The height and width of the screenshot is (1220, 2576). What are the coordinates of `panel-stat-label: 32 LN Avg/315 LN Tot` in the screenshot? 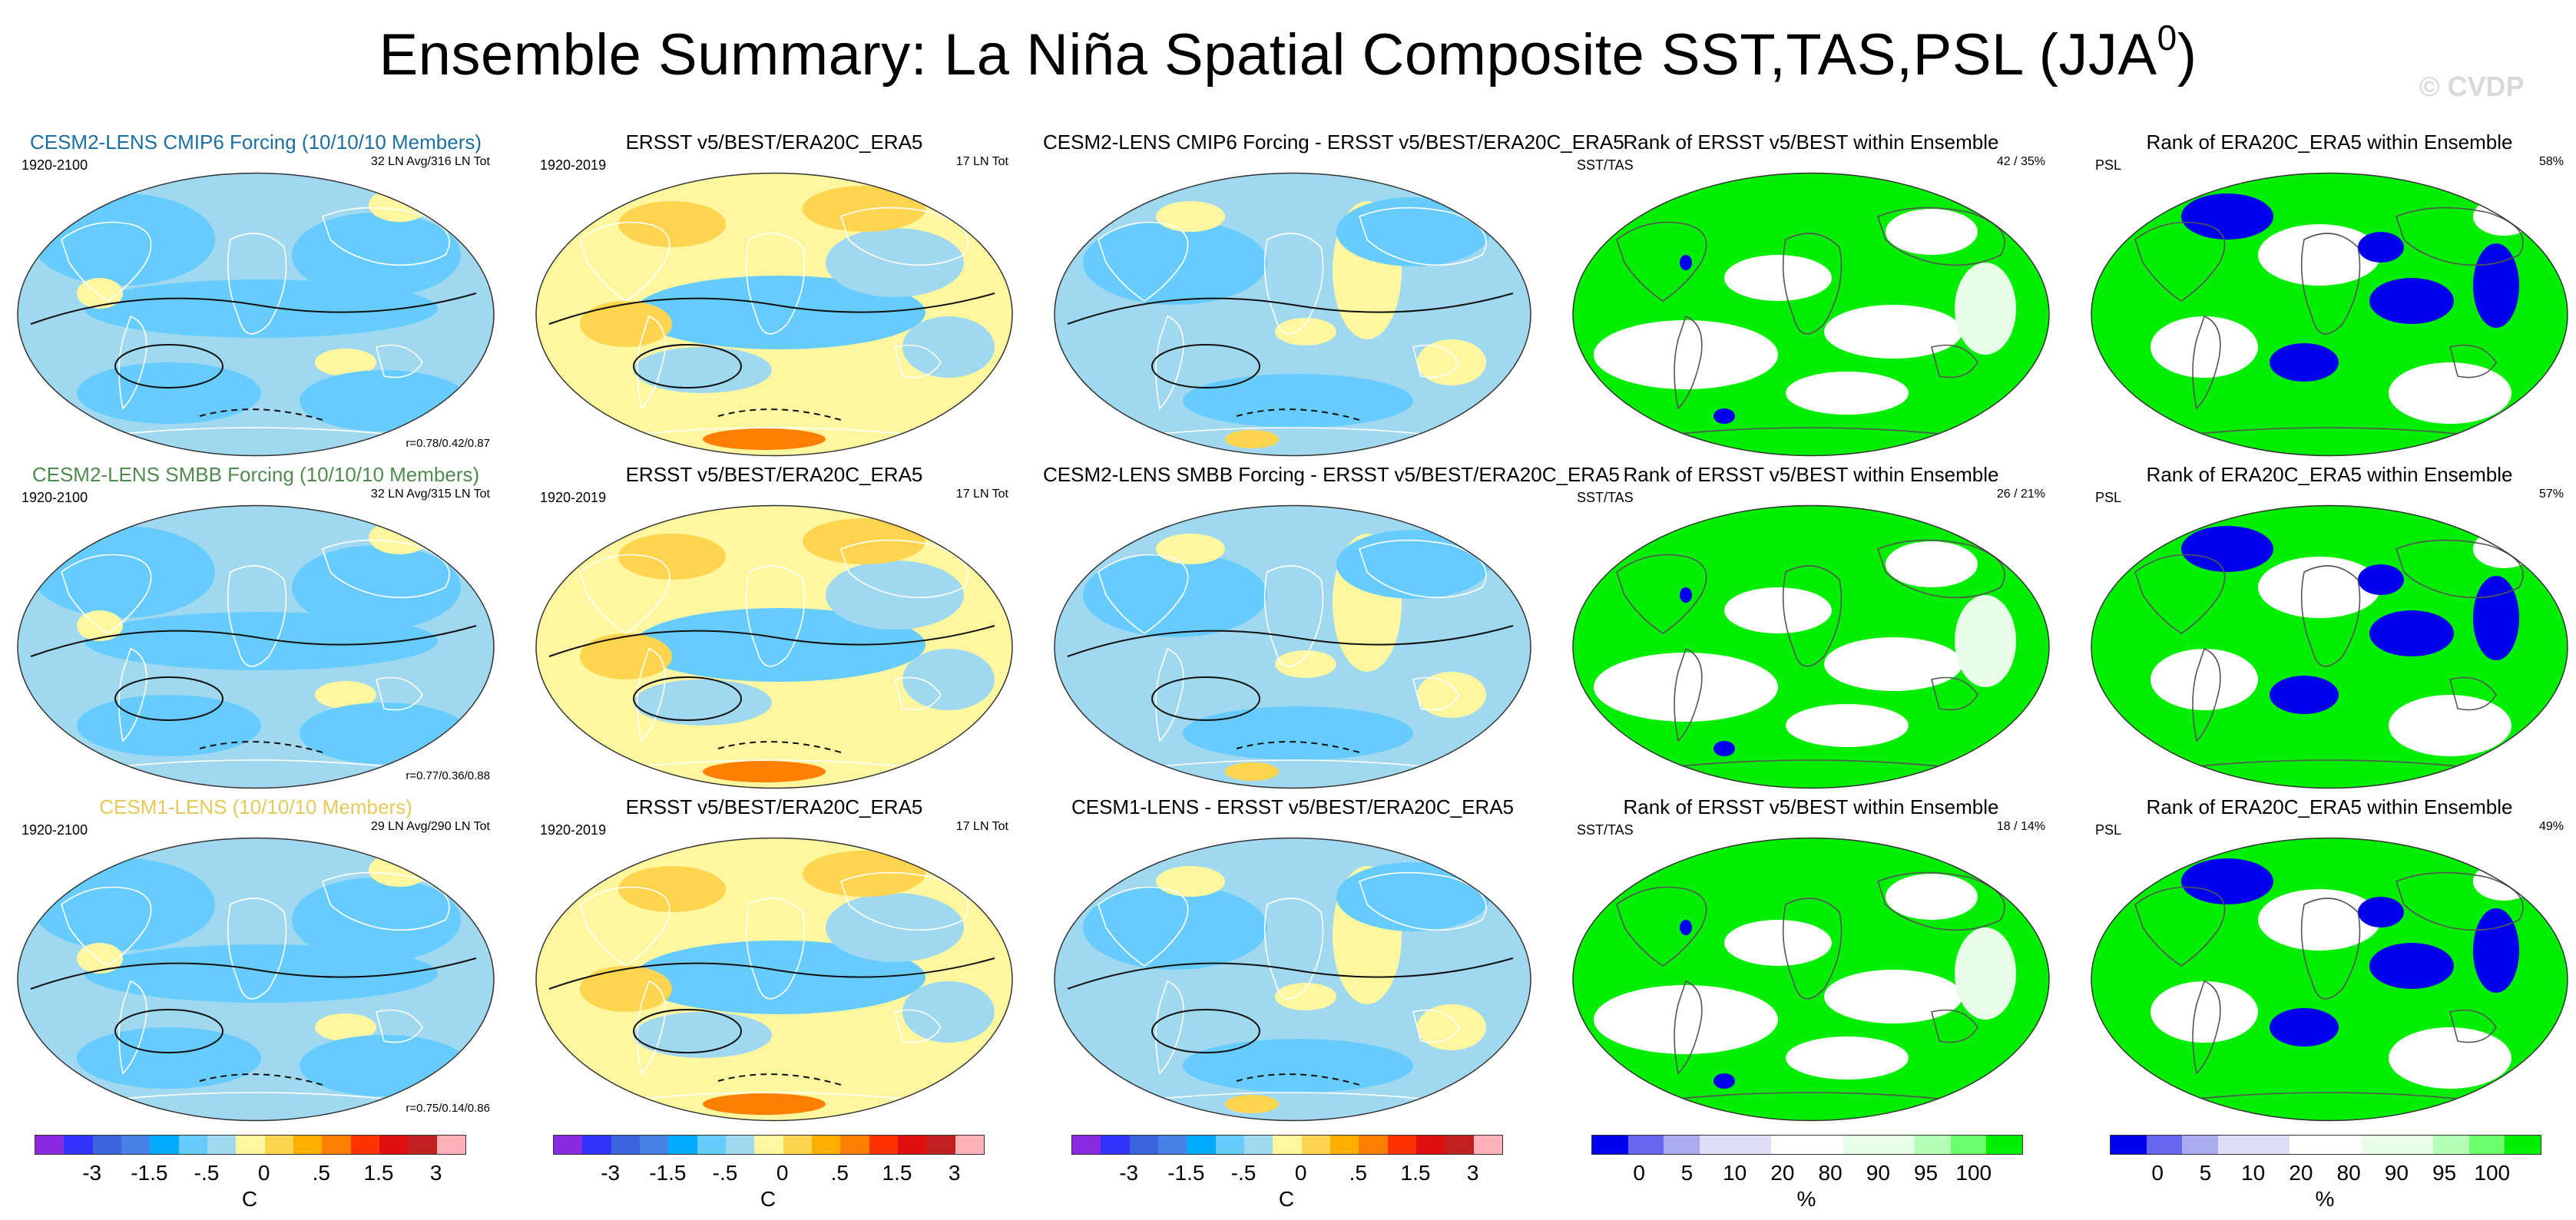 It's located at (430, 495).